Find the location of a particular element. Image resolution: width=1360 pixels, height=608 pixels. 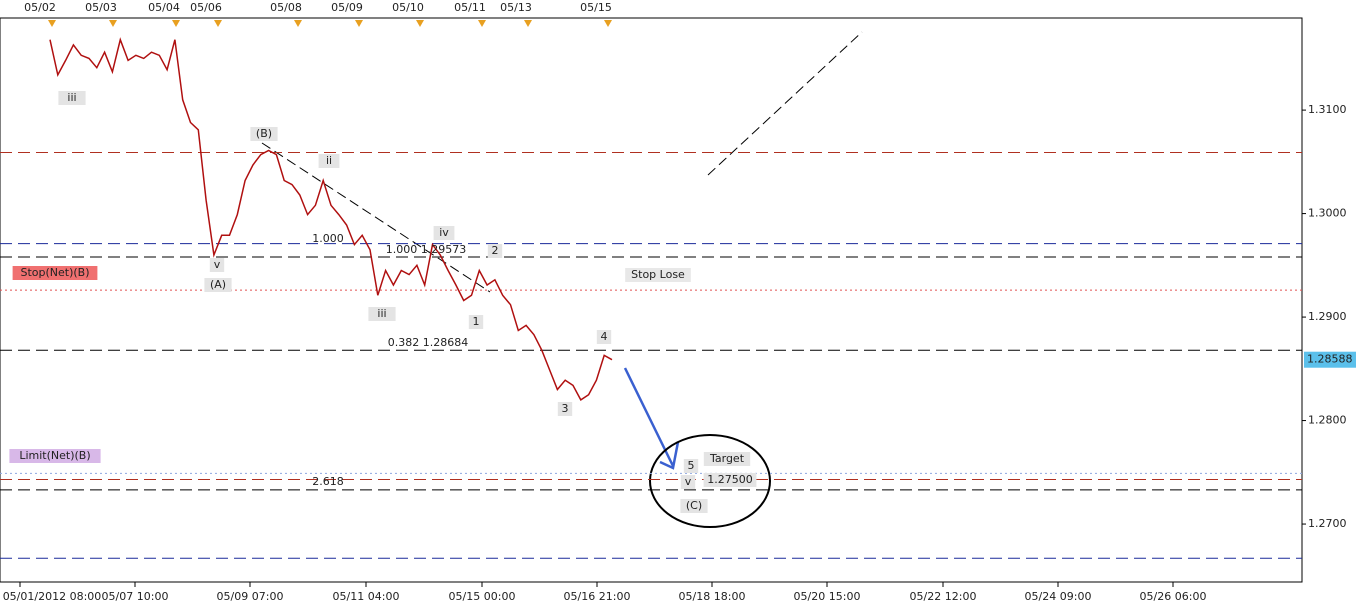

target-circle is located at coordinates (710, 481).